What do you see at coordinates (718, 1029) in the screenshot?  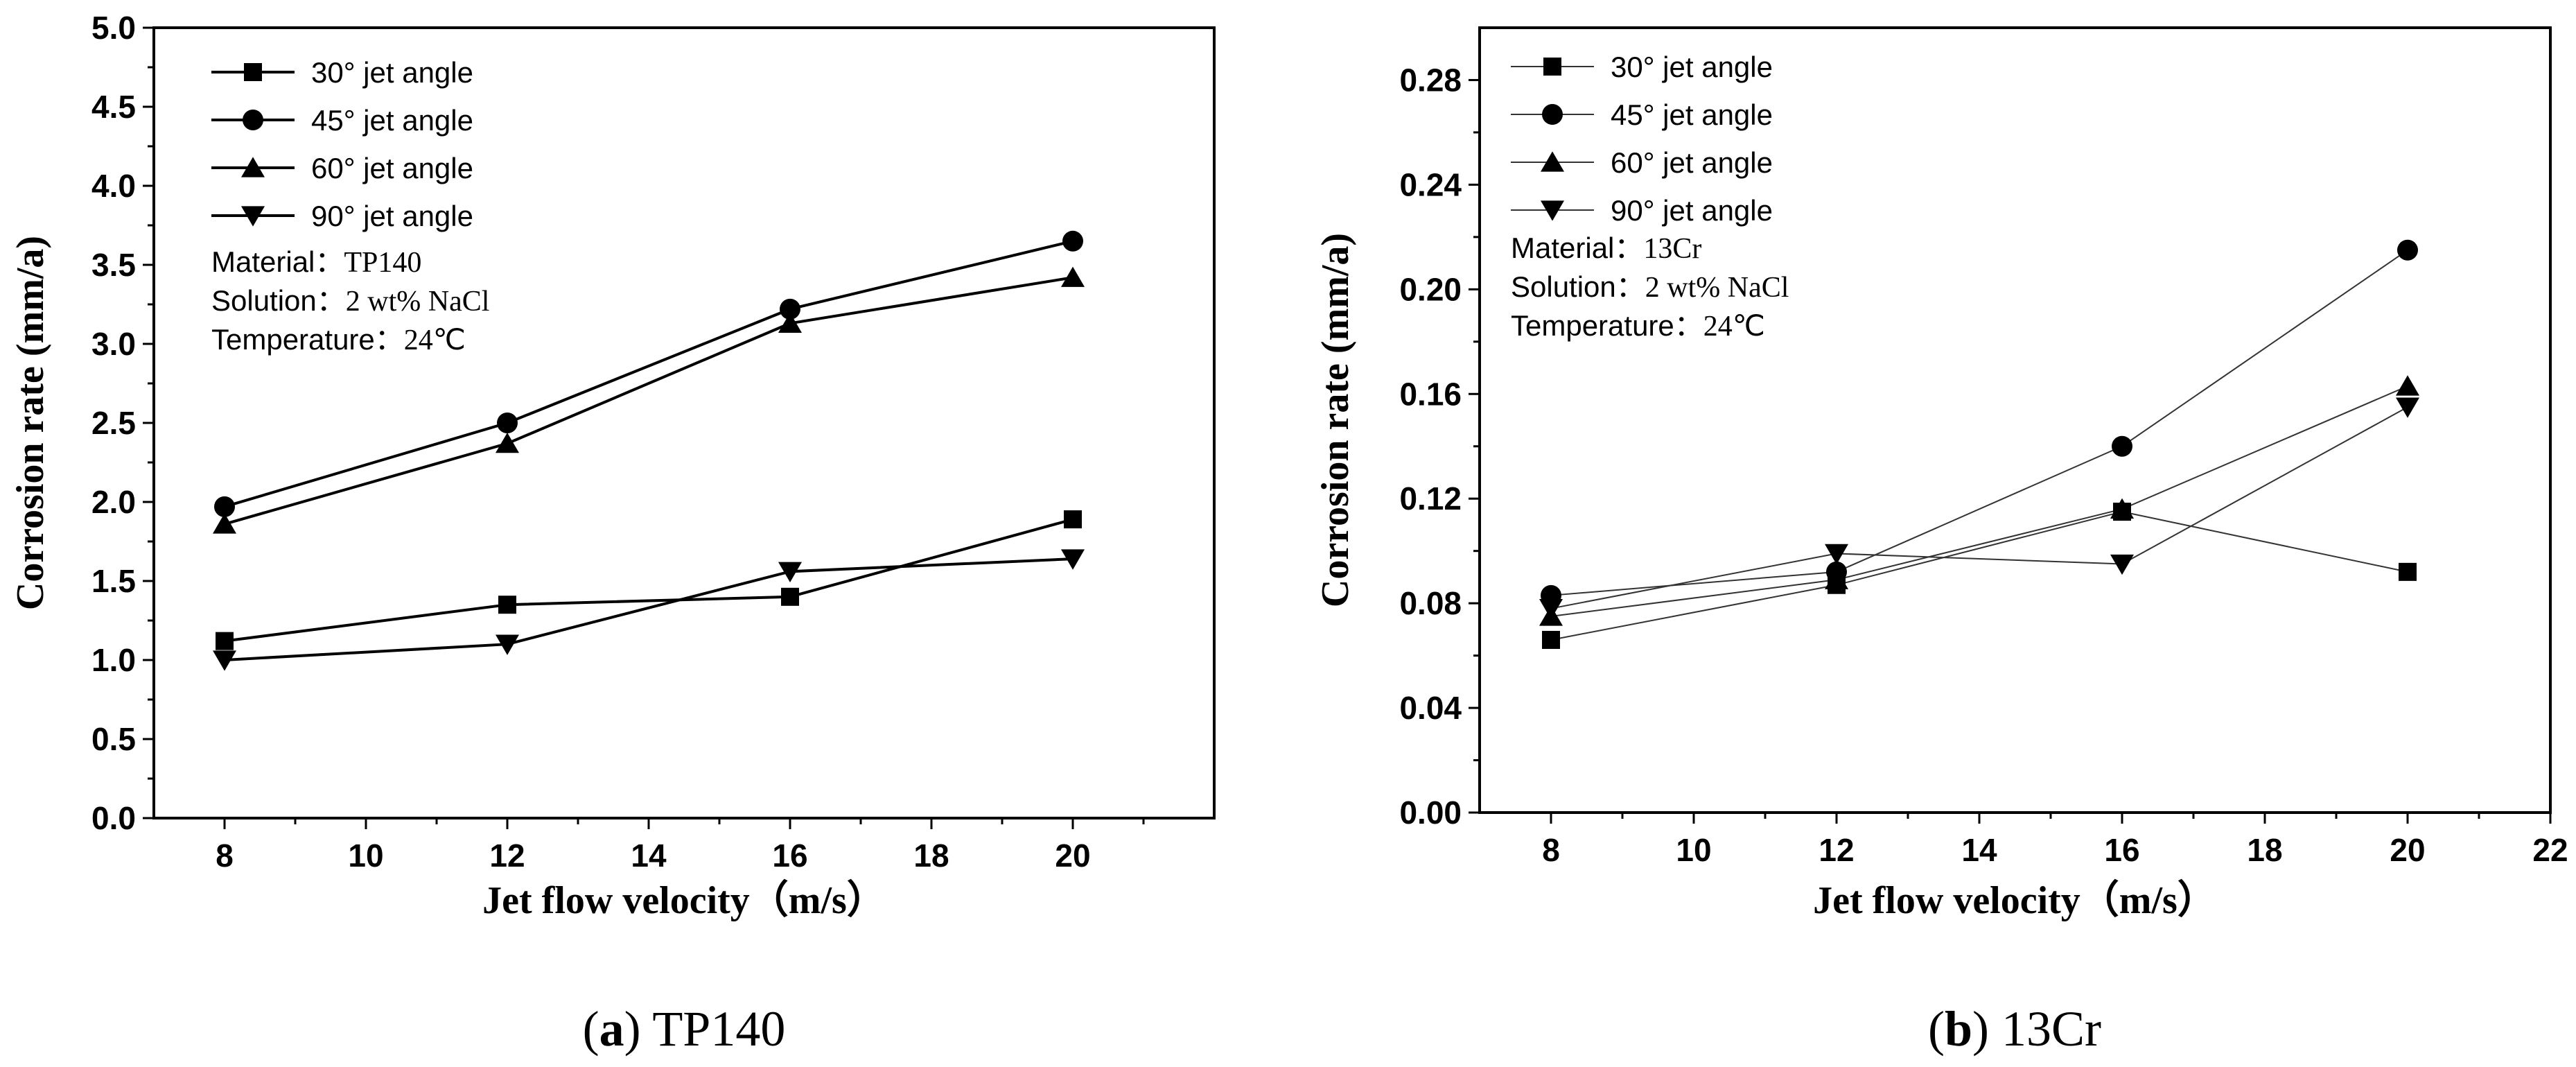 I see `panel-caption-text-a: TP140` at bounding box center [718, 1029].